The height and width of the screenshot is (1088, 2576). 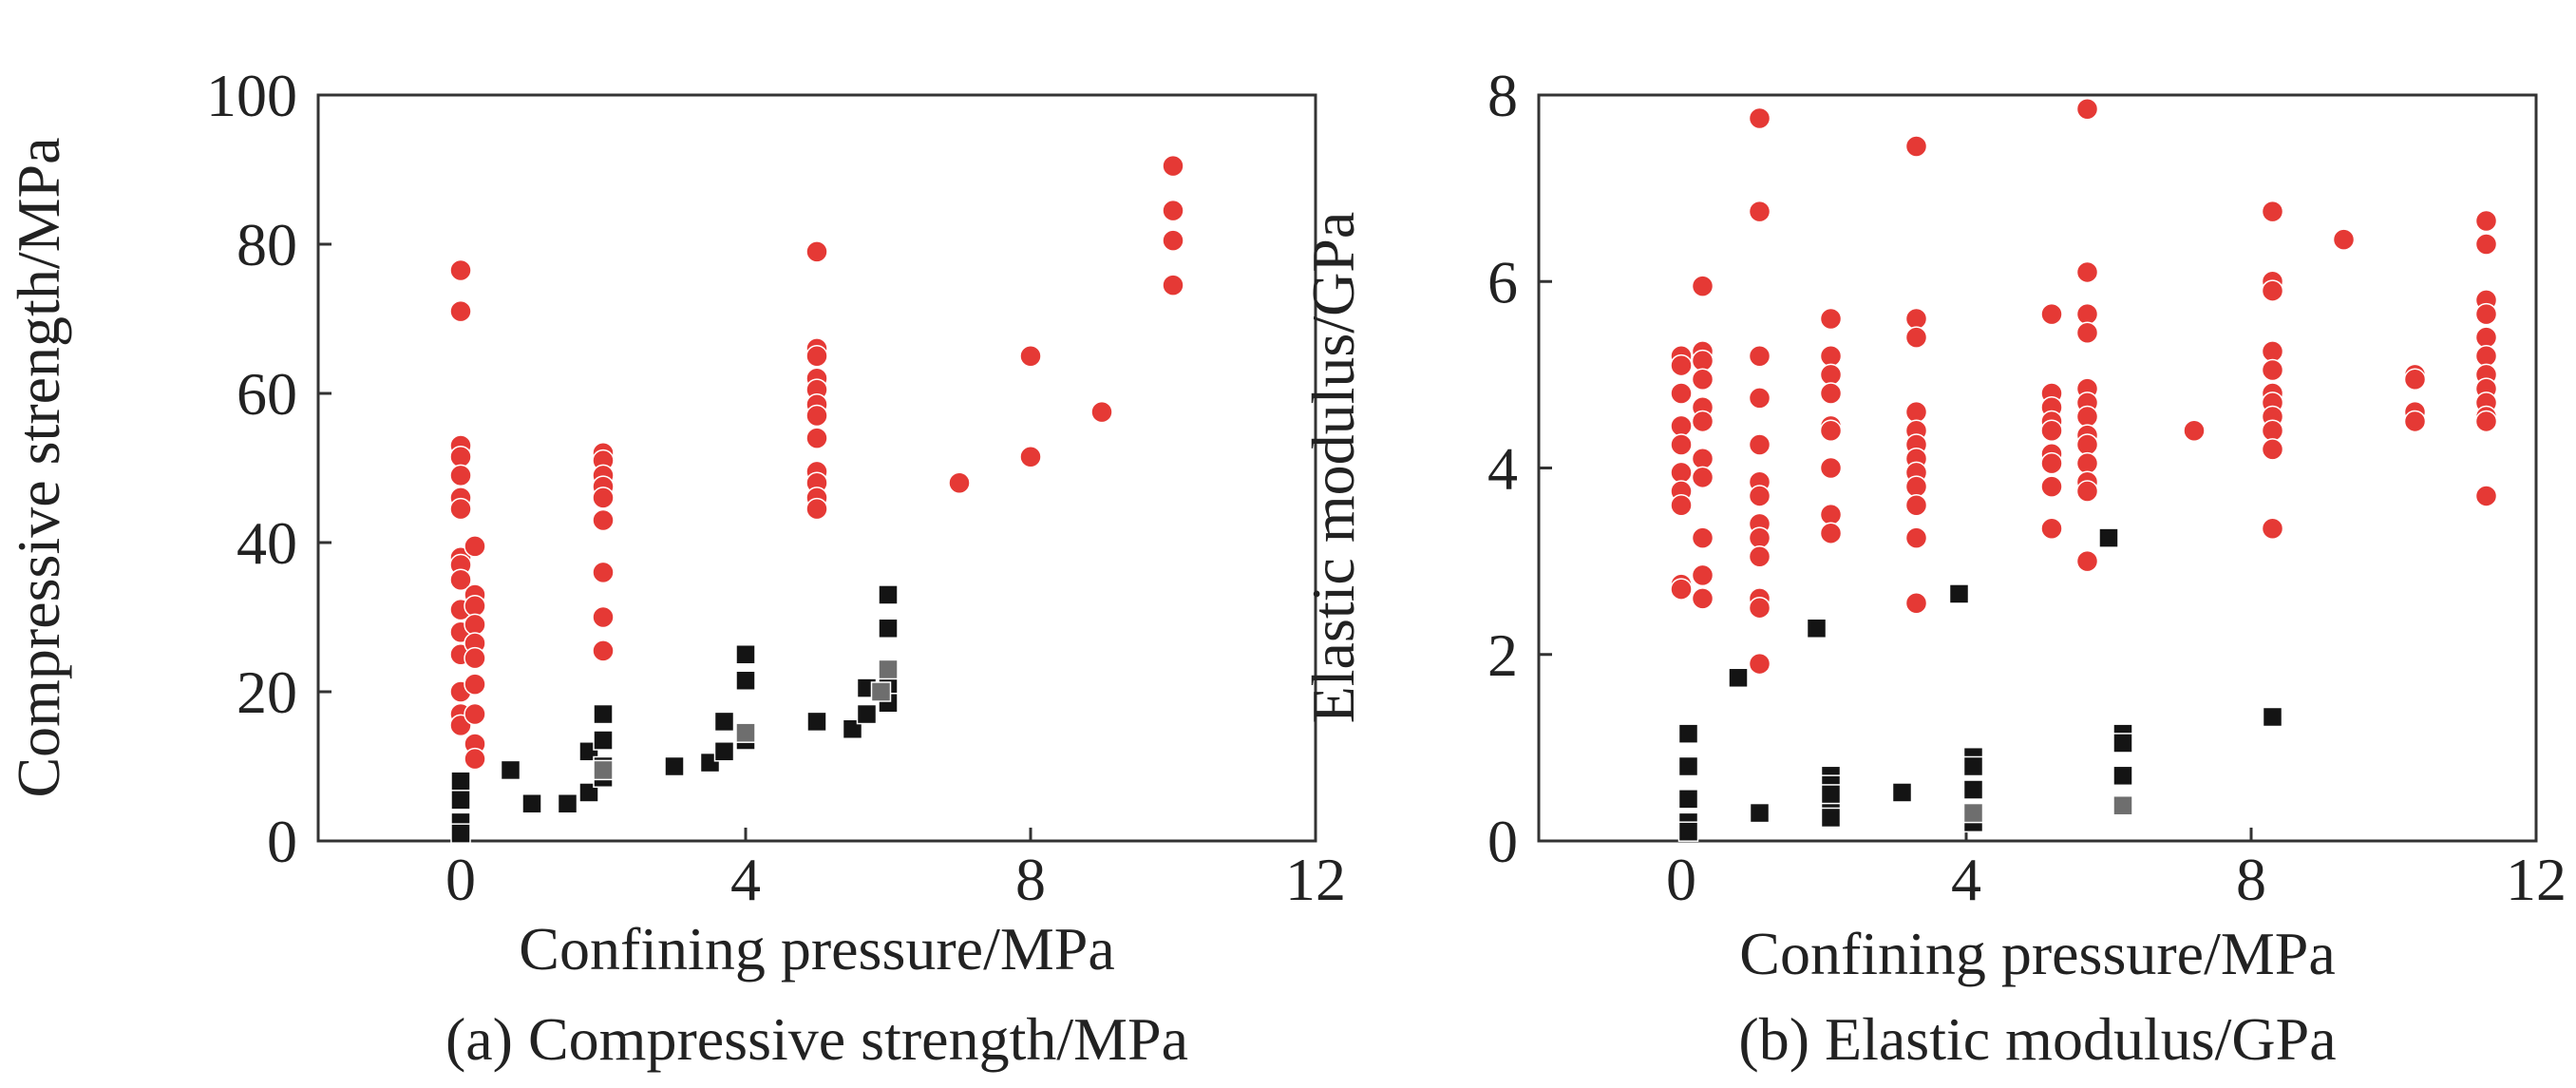 What do you see at coordinates (1502, 655) in the screenshot?
I see `y-tick-label: 2` at bounding box center [1502, 655].